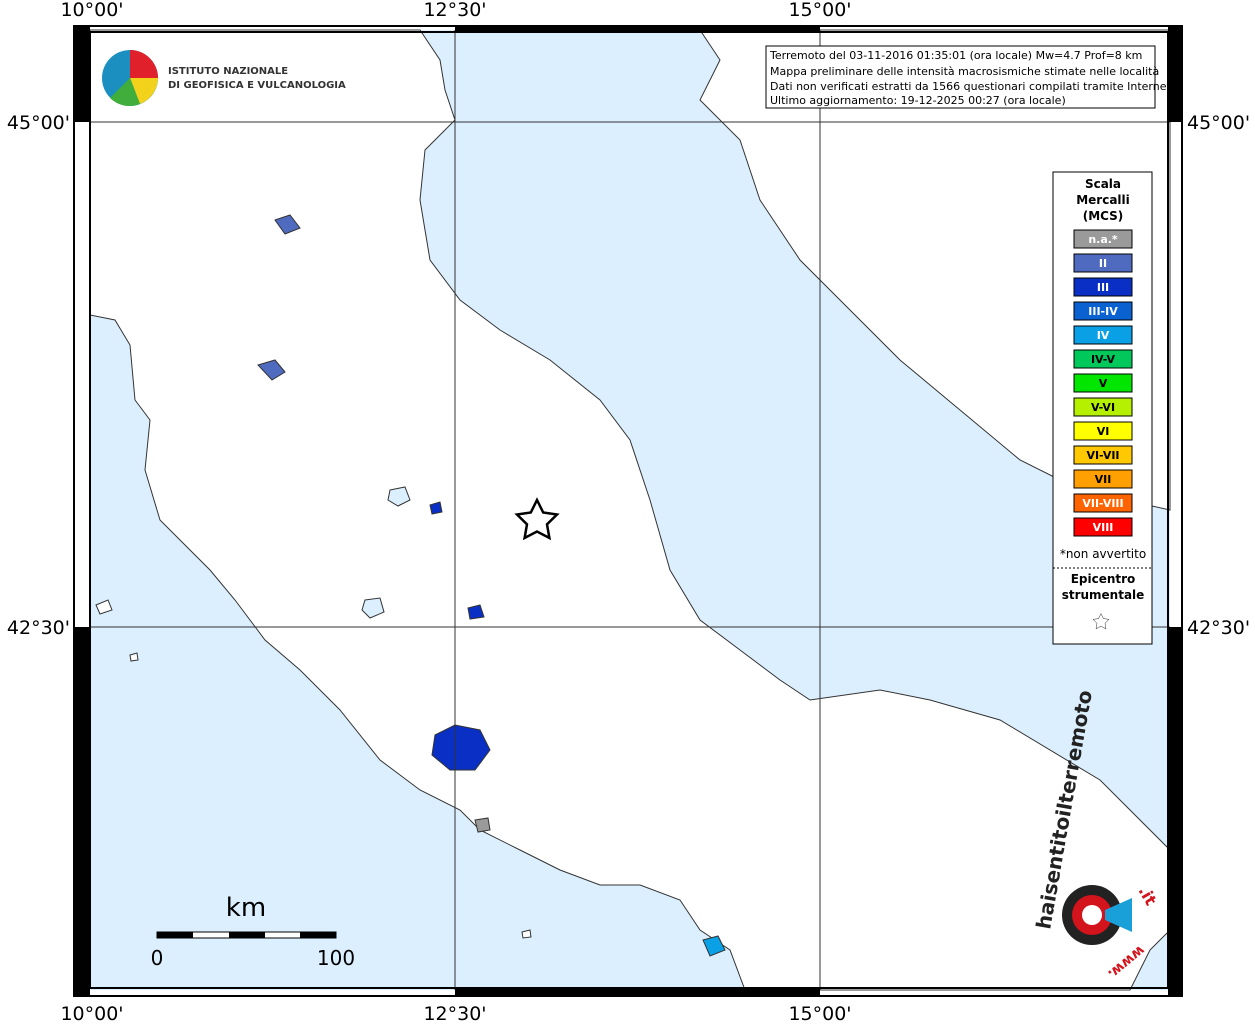  What do you see at coordinates (399, 496) in the screenshot?
I see `lake-trasimeno` at bounding box center [399, 496].